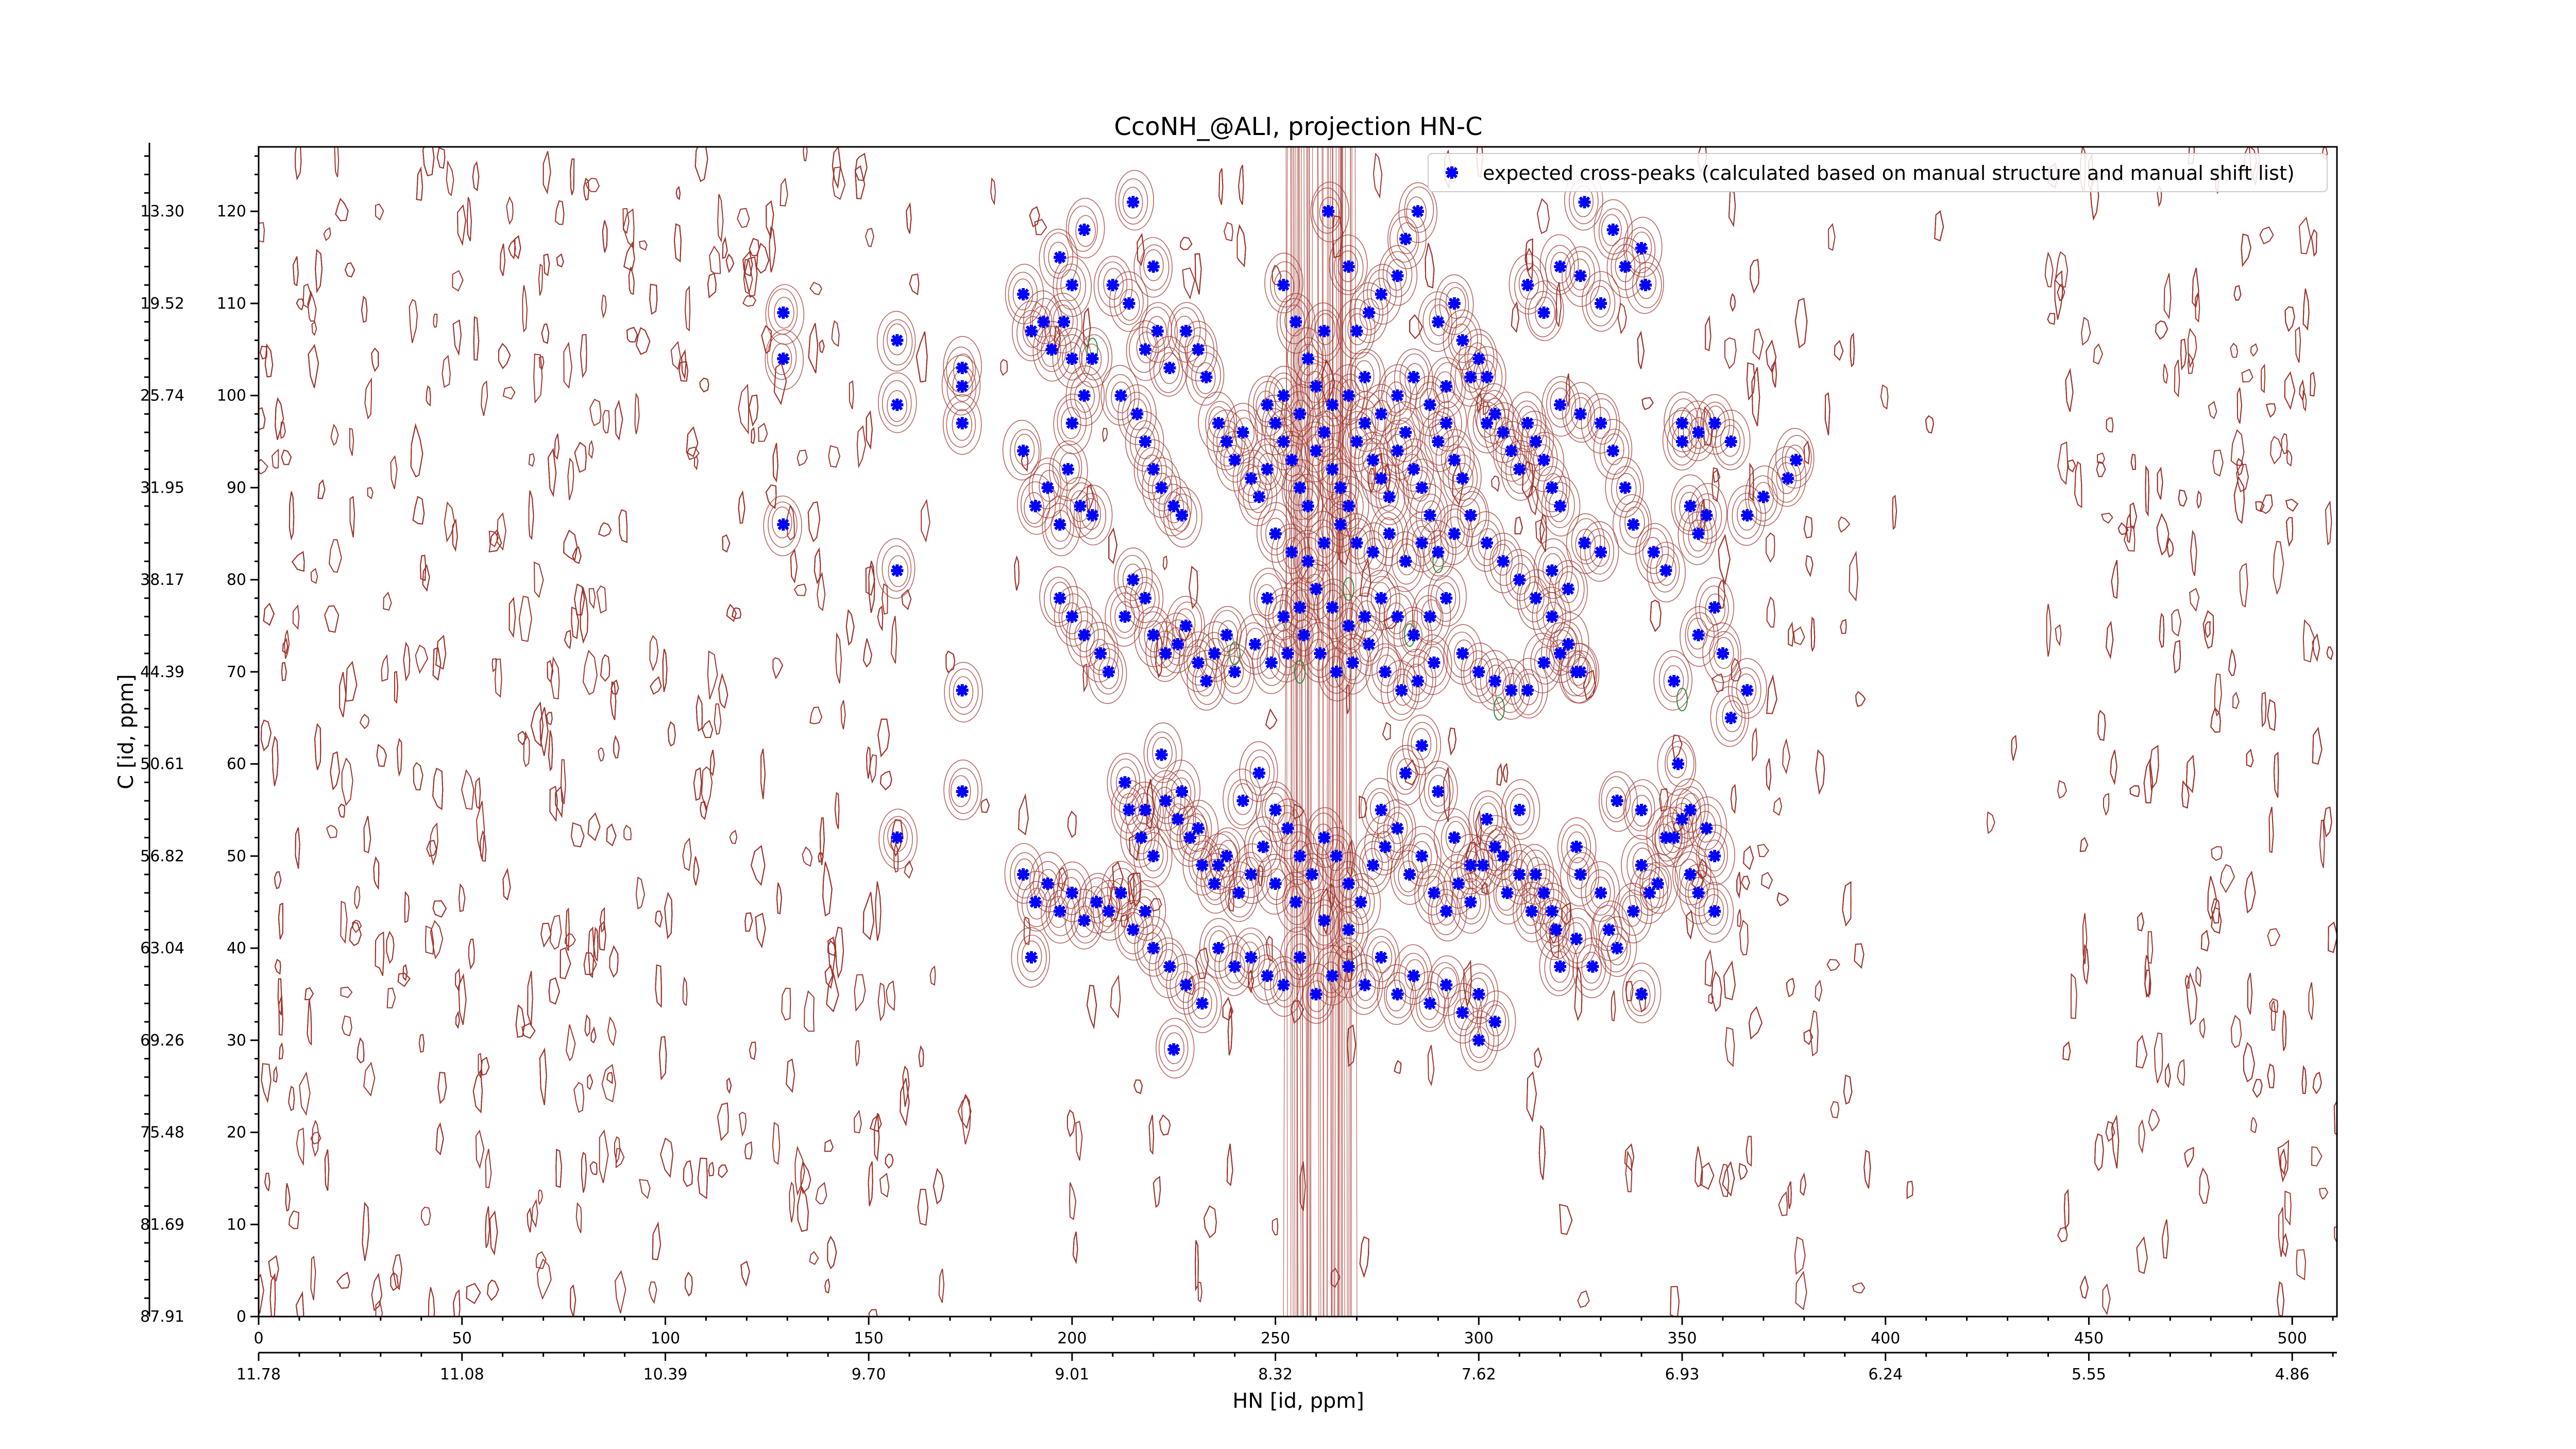 This screenshot has height=1449, width=2576. I want to click on y-ppm-tick-label: 44.39, so click(162, 672).